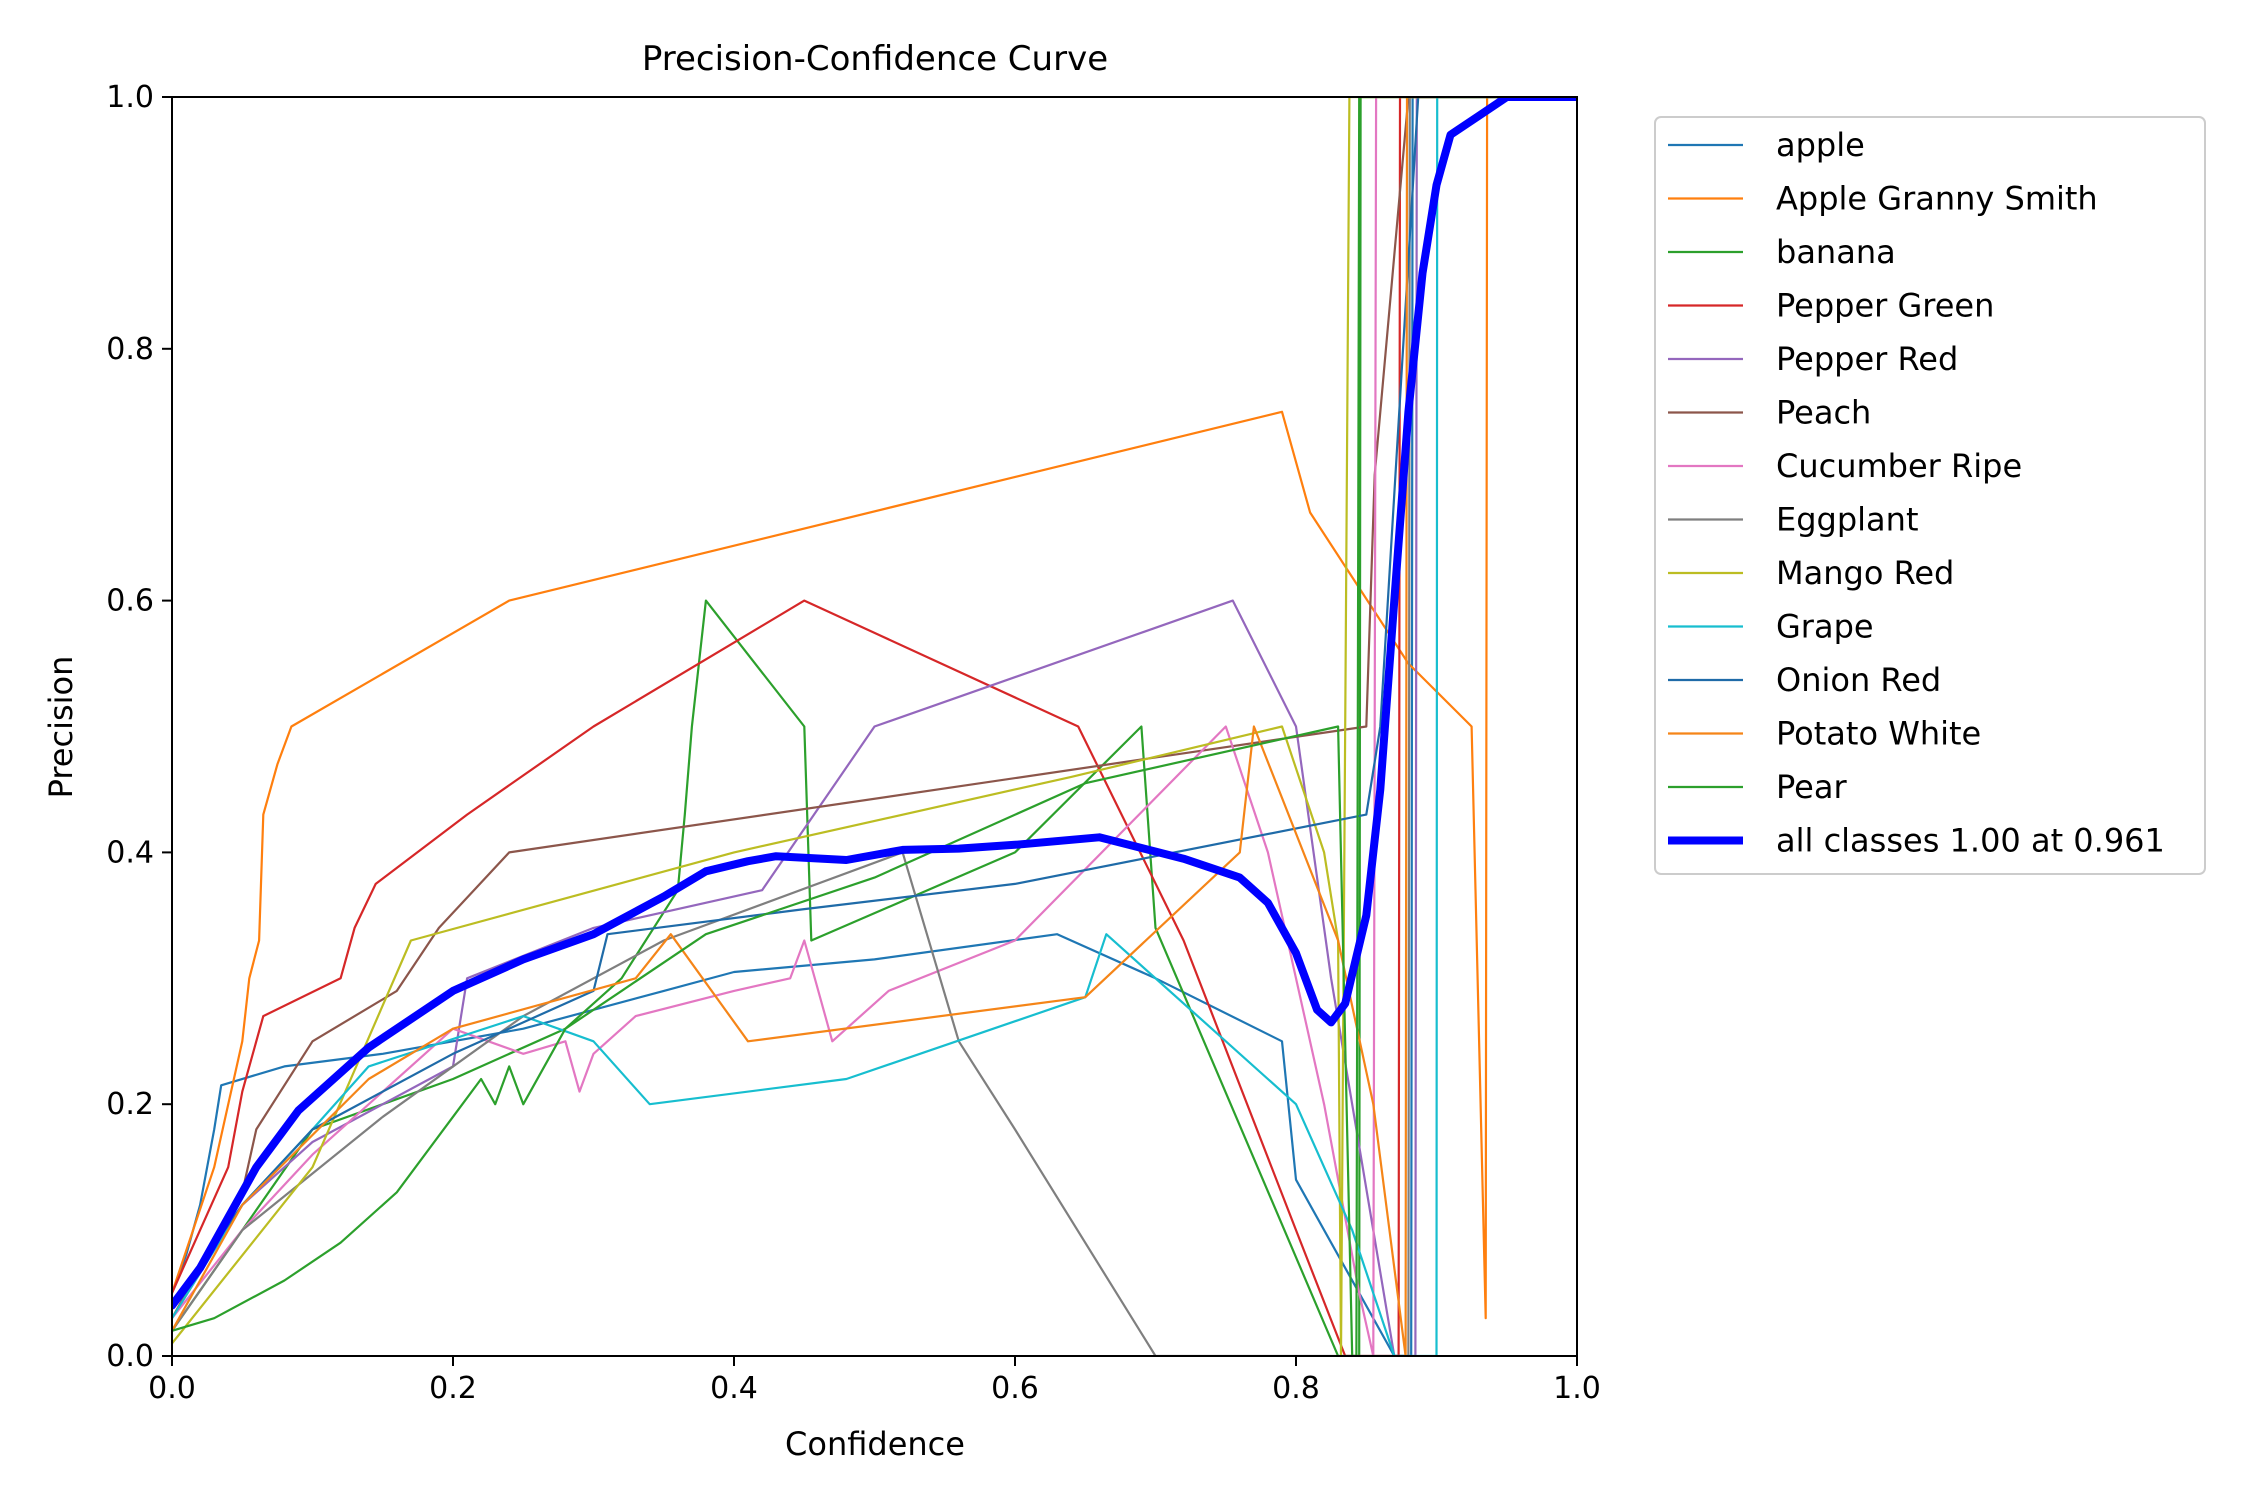 This screenshot has height=1500, width=2250. What do you see at coordinates (1820, 145) in the screenshot?
I see `legend-label: apple` at bounding box center [1820, 145].